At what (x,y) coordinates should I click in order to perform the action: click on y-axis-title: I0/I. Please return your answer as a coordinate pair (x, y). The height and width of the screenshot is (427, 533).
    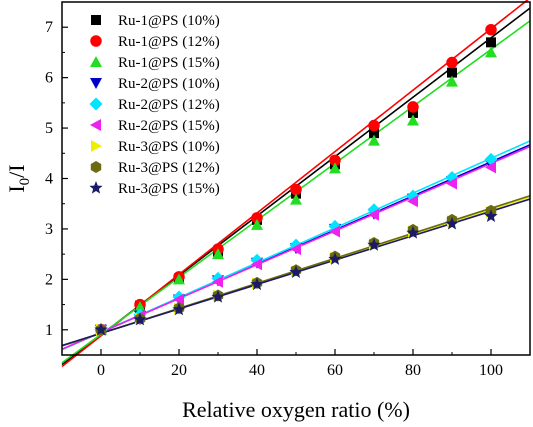
    Looking at the image, I should click on (18, 178).